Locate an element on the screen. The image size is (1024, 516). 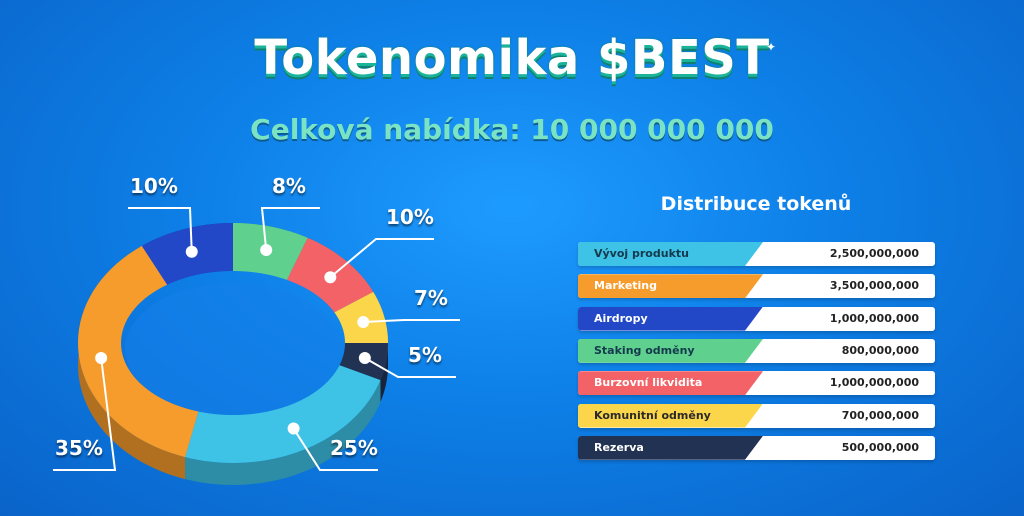
percent-label: 8% is located at coordinates (289, 186).